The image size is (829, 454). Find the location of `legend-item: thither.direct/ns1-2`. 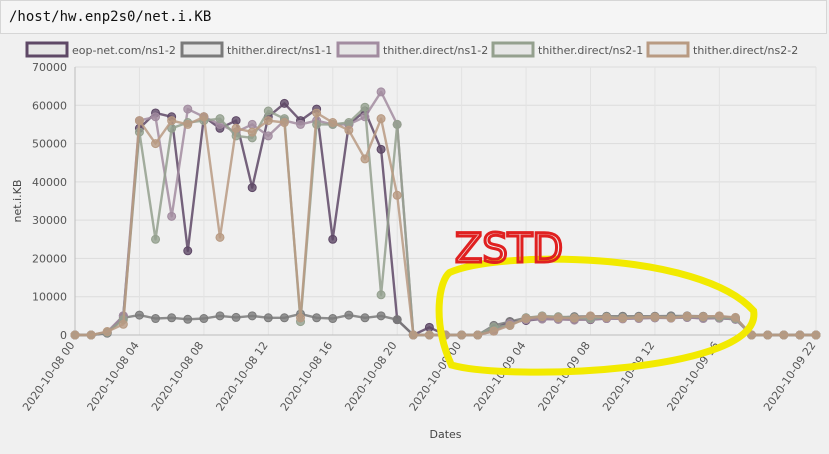

legend-item: thither.direct/ns1-2 is located at coordinates (412, 49).